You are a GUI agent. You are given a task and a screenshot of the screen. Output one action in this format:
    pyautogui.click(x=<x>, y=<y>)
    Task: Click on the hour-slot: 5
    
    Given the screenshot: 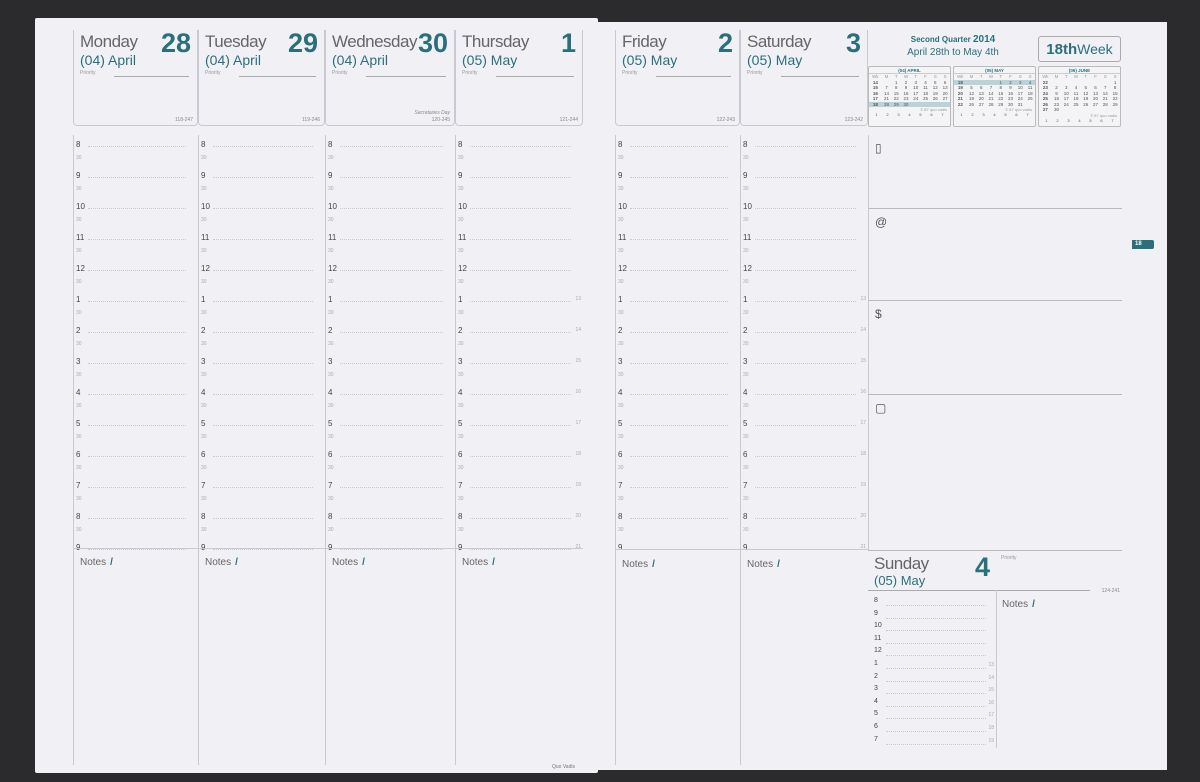 What is the action you would take?
    pyautogui.click(x=262, y=422)
    